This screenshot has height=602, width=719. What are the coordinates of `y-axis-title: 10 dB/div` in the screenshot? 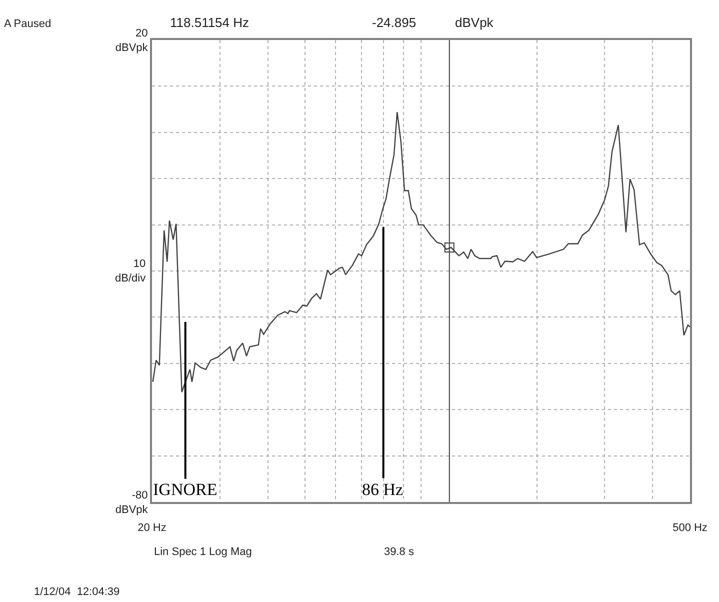 It's located at (130, 271).